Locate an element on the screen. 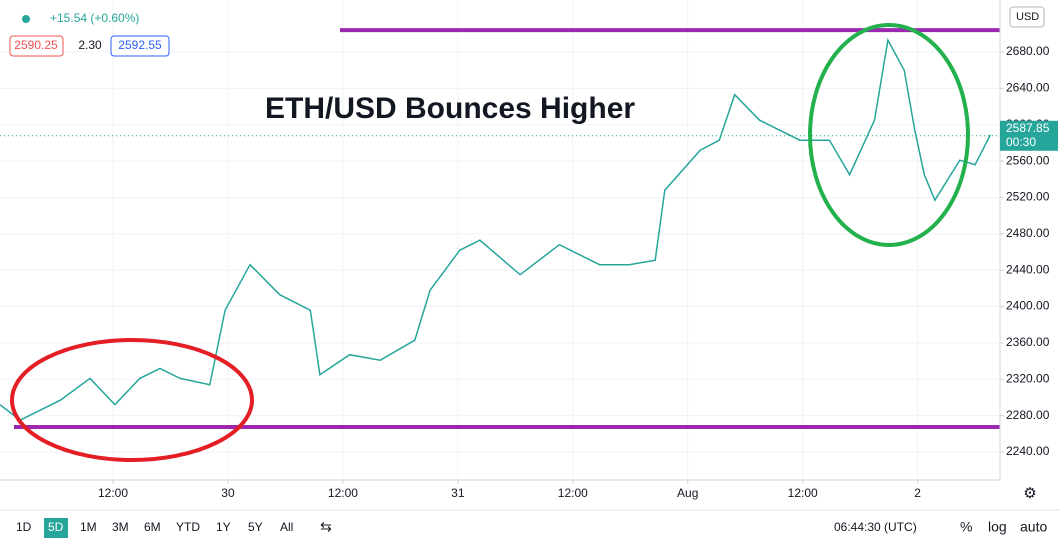  x-tick-label: 31 is located at coordinates (458, 493).